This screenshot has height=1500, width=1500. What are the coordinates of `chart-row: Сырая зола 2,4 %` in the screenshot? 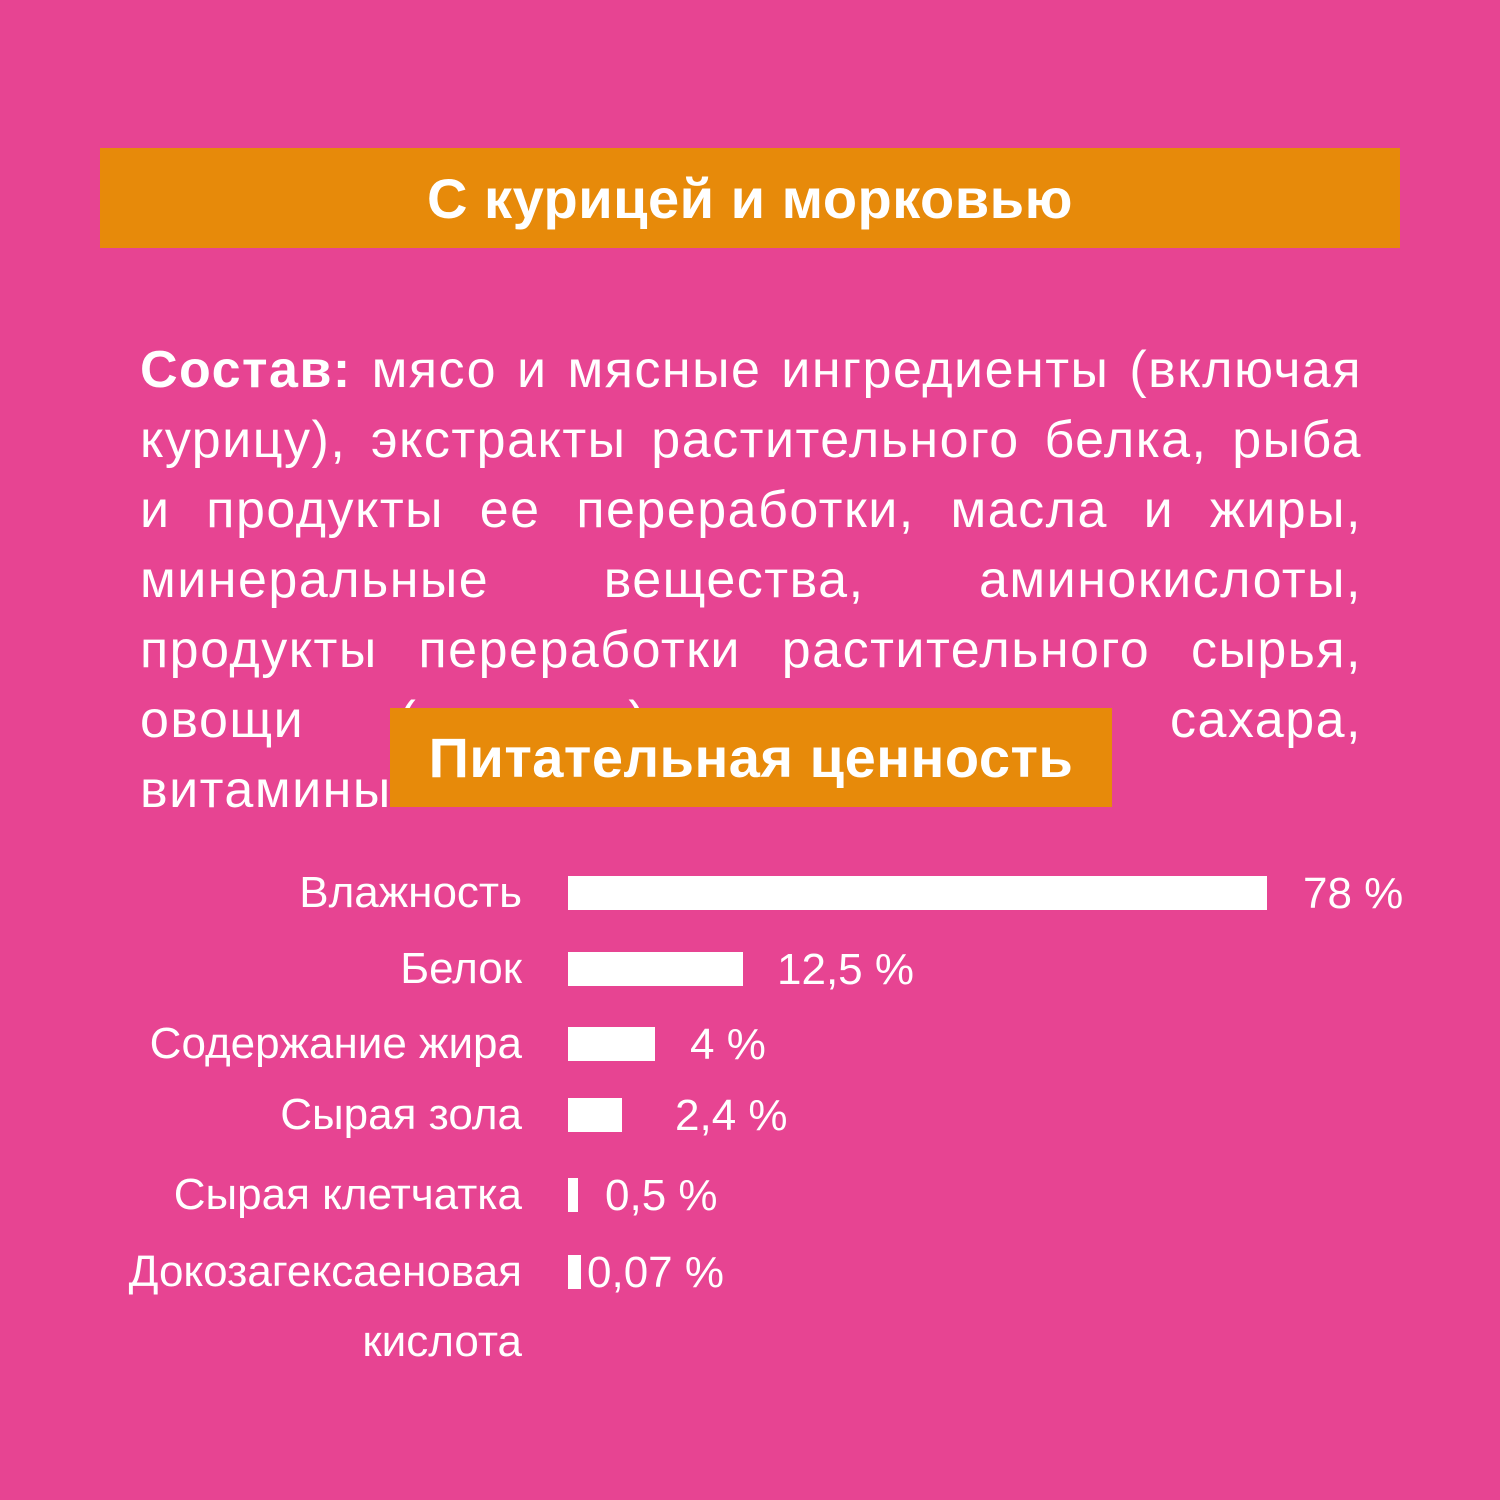 It's located at (750, 1115).